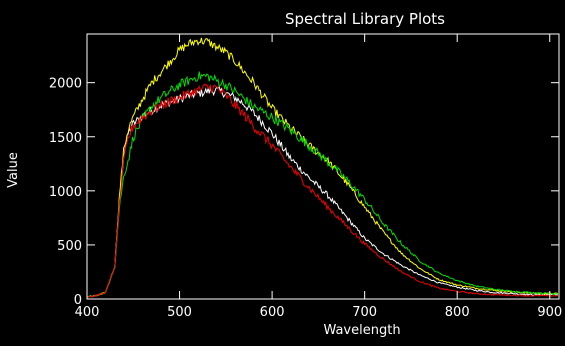 The image size is (565, 346). I want to click on x-tick-label-400: 400, so click(87, 312).